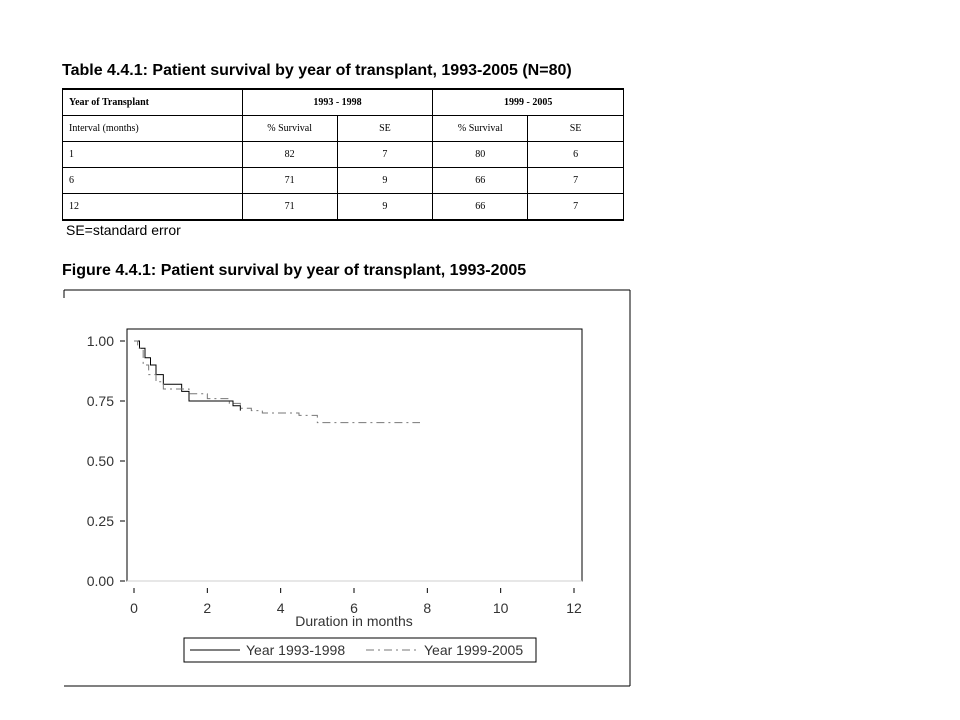 The width and height of the screenshot is (960, 720). What do you see at coordinates (295, 650) in the screenshot?
I see `legend-label-1993-1998: Year 1993-1998` at bounding box center [295, 650].